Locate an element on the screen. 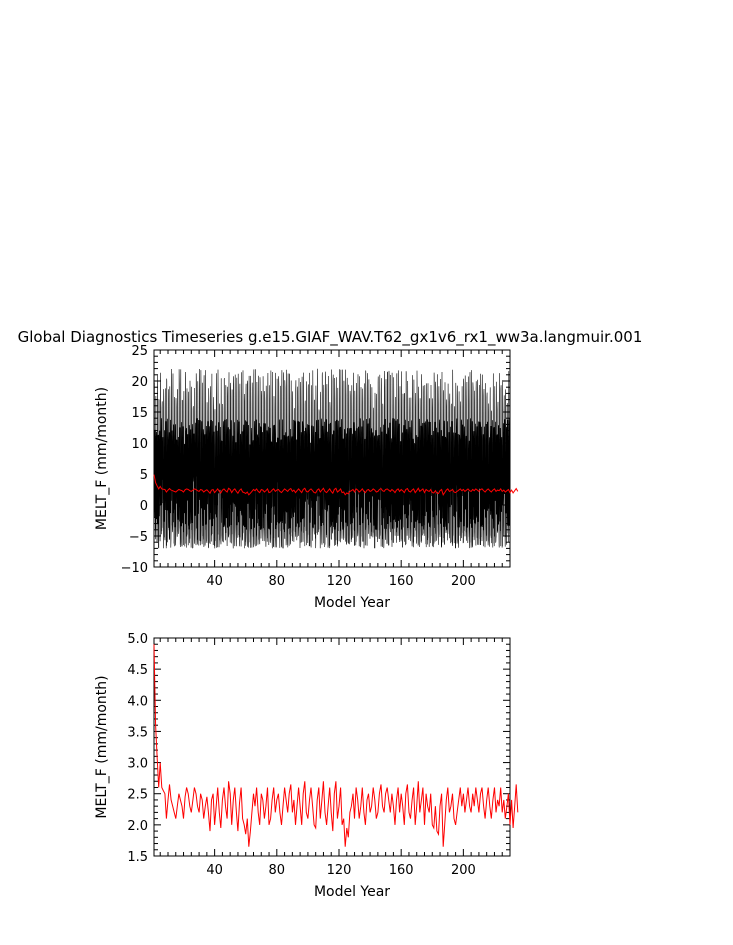  y-tick-label: 10 is located at coordinates (139, 444).